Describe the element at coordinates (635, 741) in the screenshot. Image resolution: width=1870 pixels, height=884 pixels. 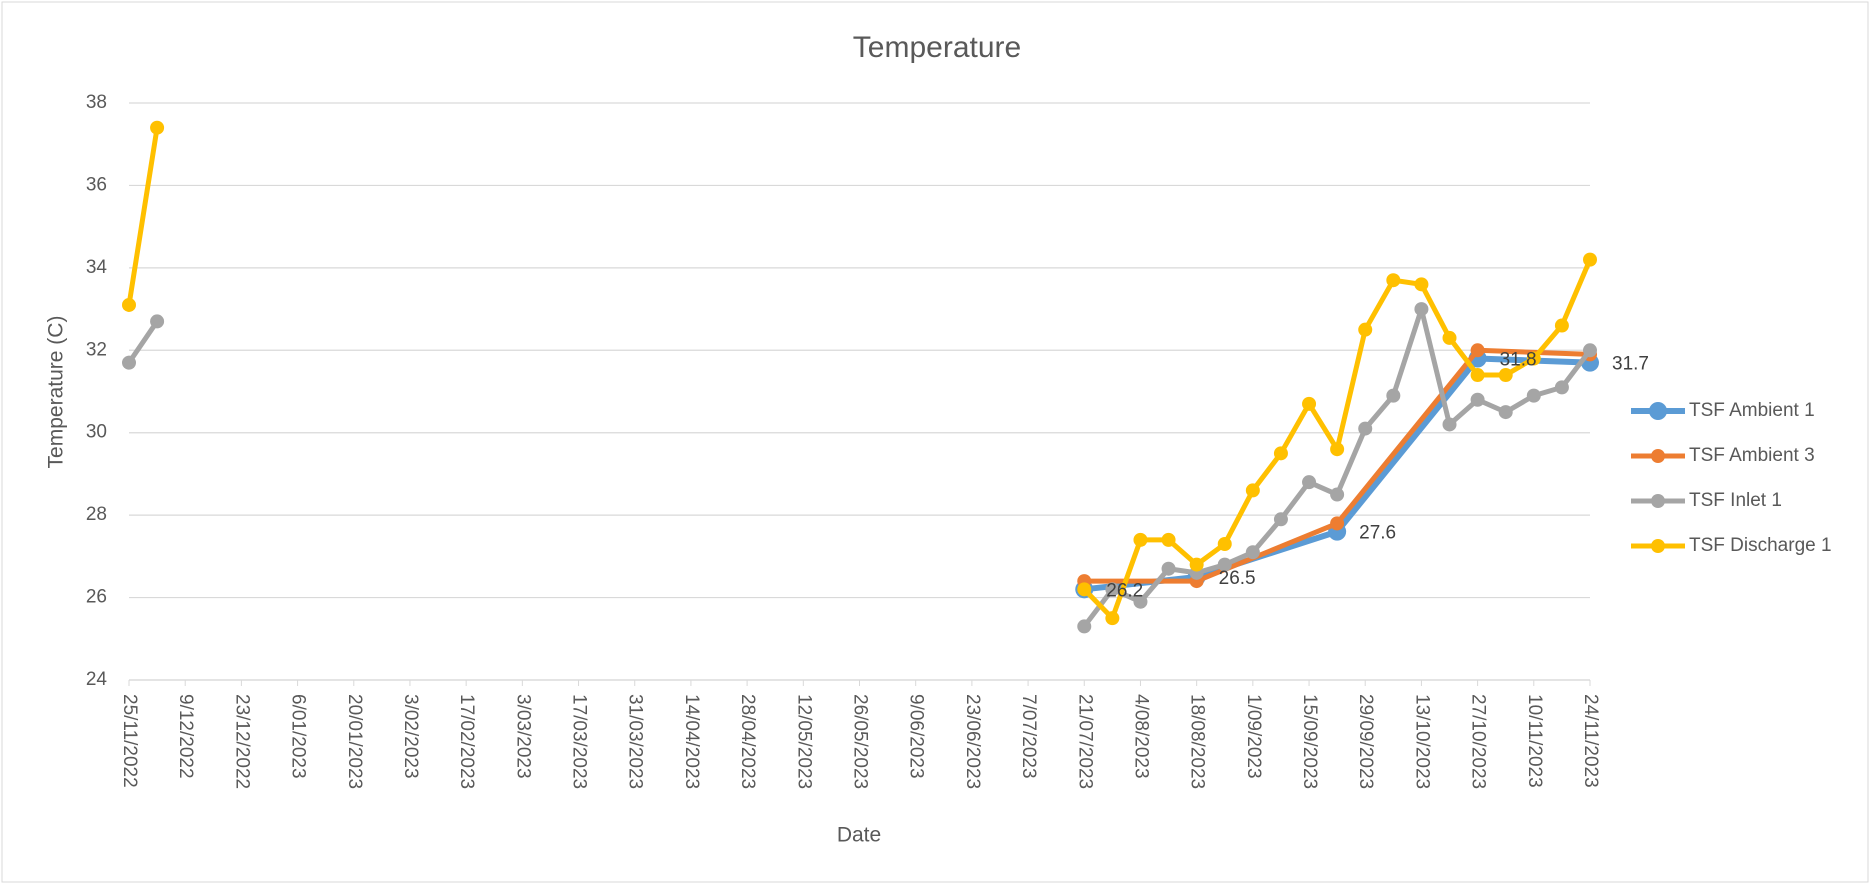
I see `x-tick-label: 31/03/2023` at that location.